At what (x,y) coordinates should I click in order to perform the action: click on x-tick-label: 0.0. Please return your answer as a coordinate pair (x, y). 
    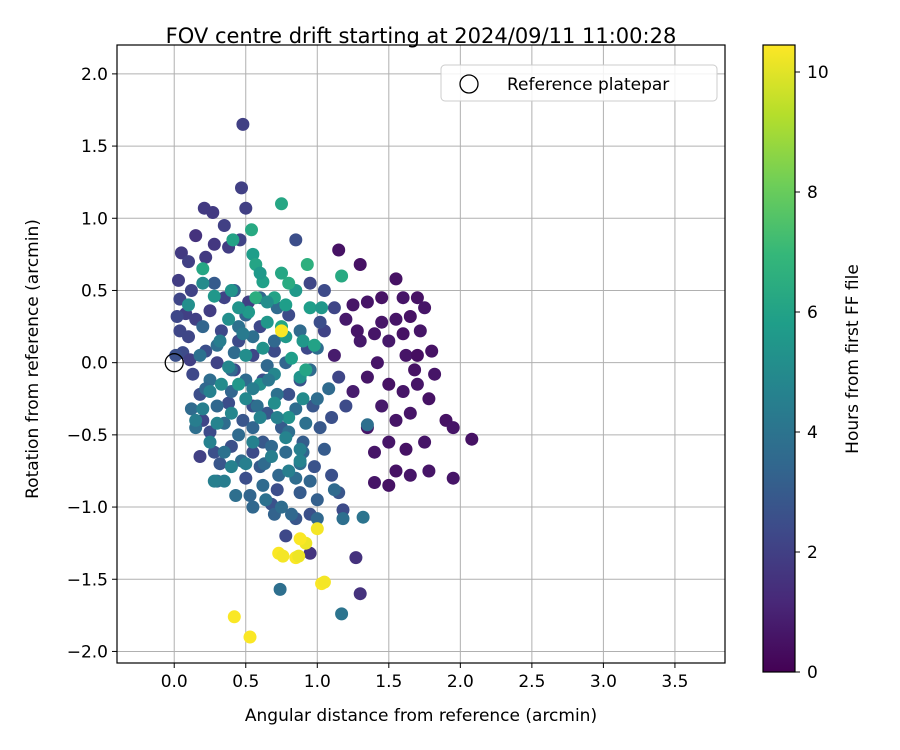
    Looking at the image, I should click on (174, 682).